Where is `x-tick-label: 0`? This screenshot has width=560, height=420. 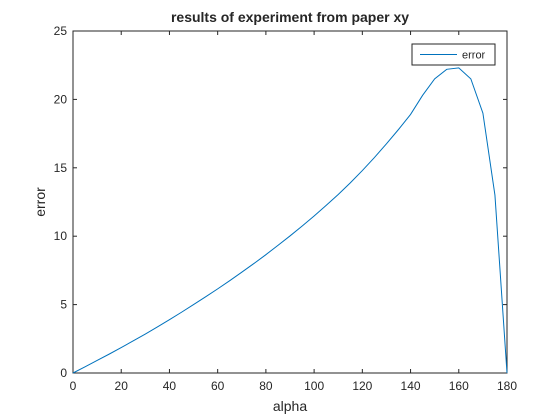 x-tick-label: 0 is located at coordinates (73, 386).